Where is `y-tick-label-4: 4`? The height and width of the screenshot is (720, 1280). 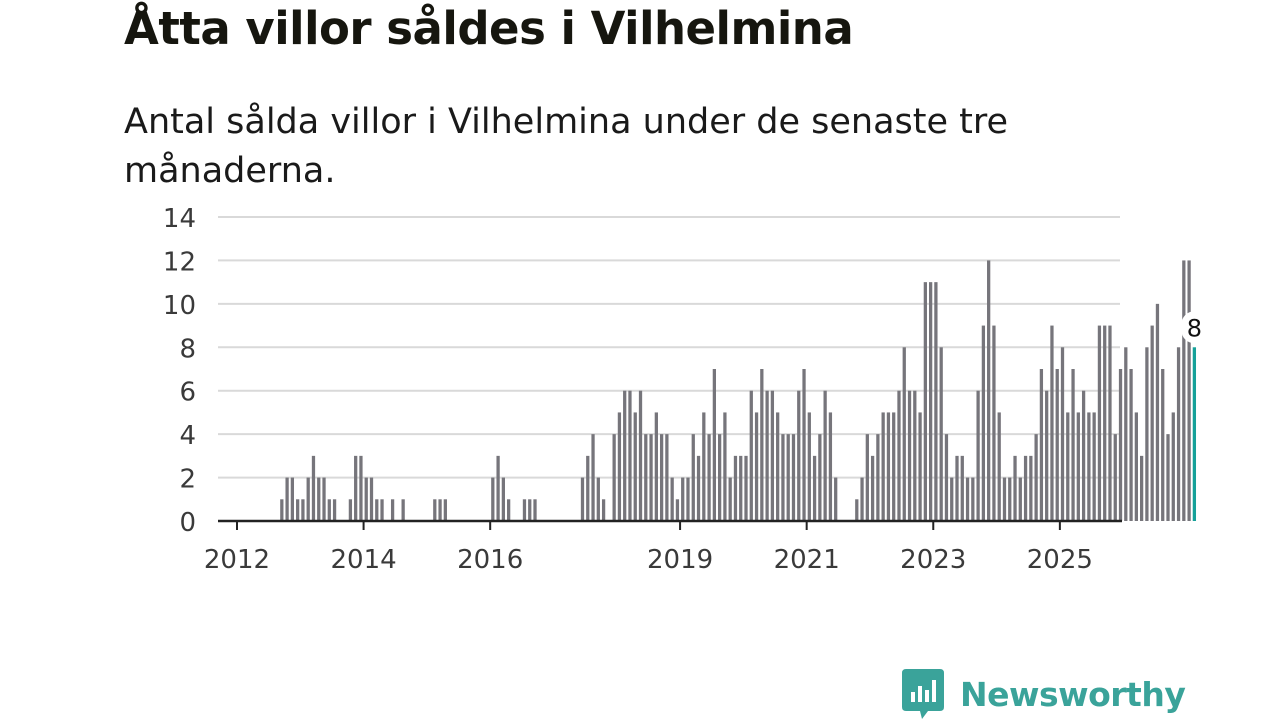
y-tick-label-4: 4 is located at coordinates (187, 436).